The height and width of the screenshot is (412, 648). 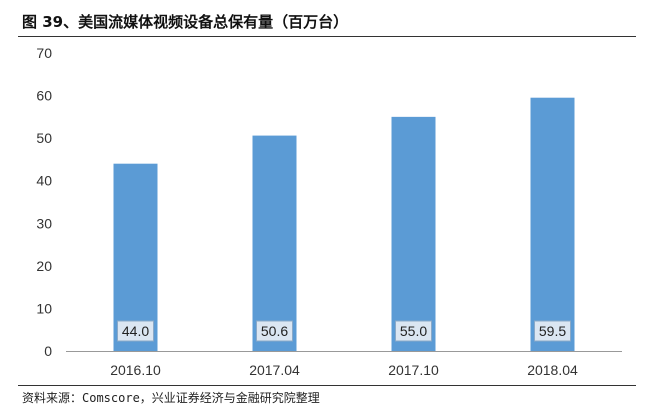 I want to click on data-label: 55.0, so click(x=413, y=331).